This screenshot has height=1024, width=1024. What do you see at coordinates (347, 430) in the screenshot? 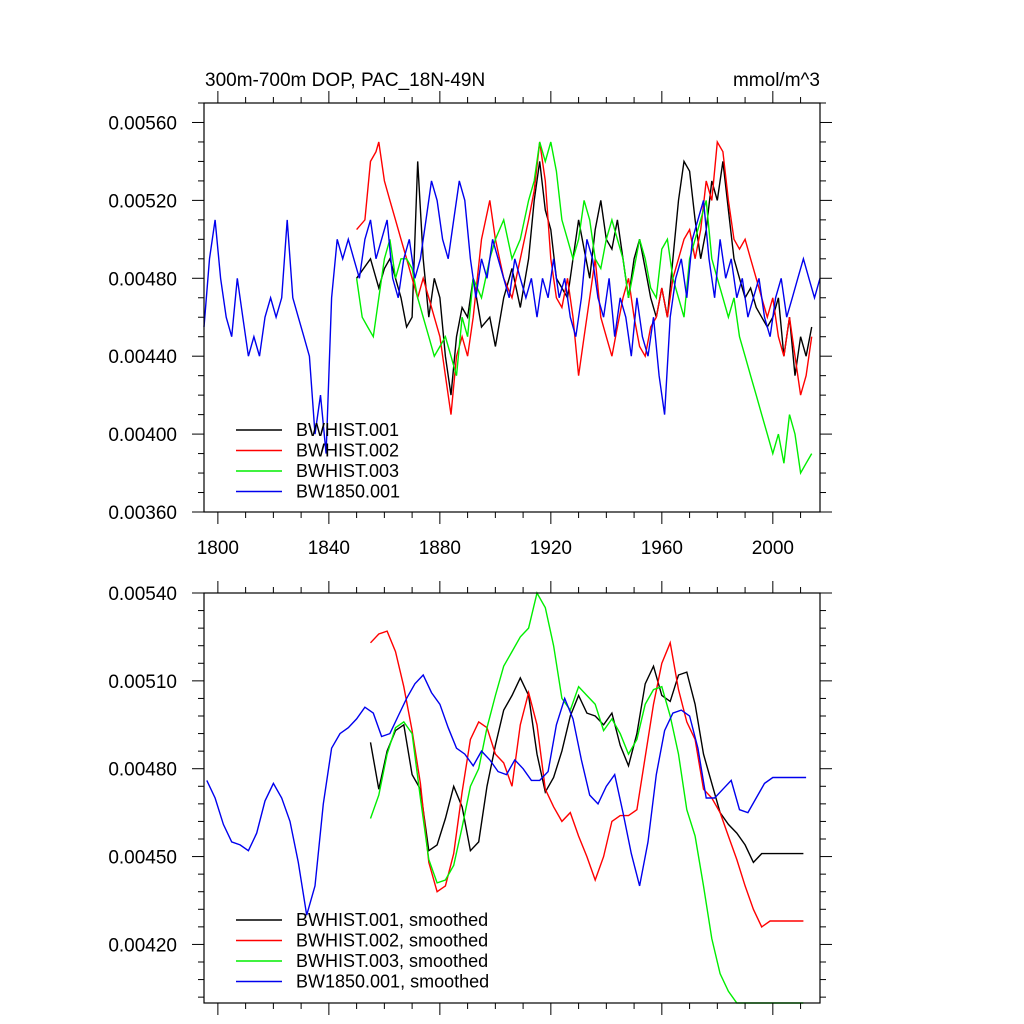
I see `legend-label: BWHIST.001` at bounding box center [347, 430].